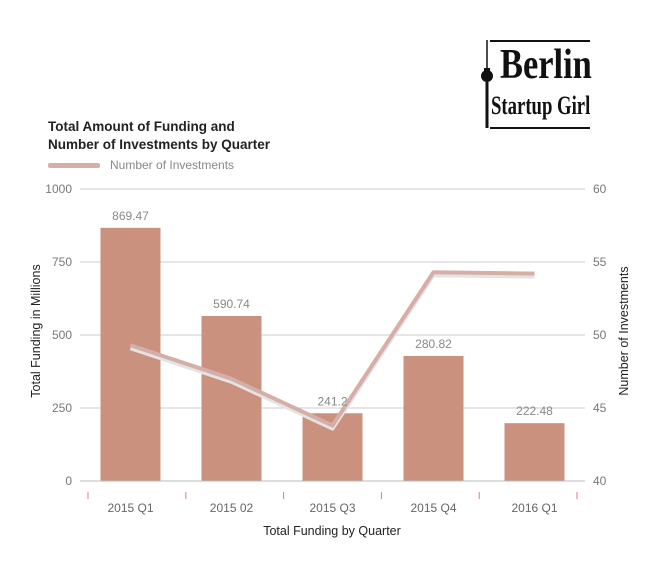  Describe the element at coordinates (600, 408) in the screenshot. I see `y2-tick-label: 45` at that location.